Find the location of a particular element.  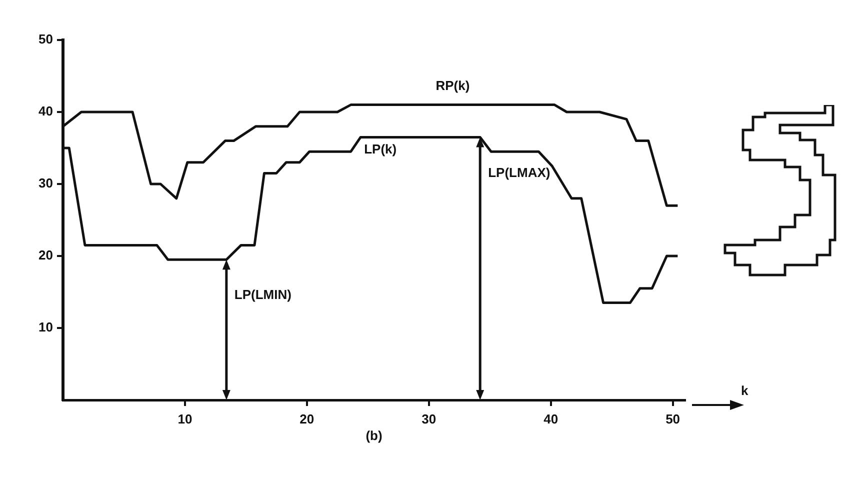

x-tick-label: 10 is located at coordinates (185, 418).